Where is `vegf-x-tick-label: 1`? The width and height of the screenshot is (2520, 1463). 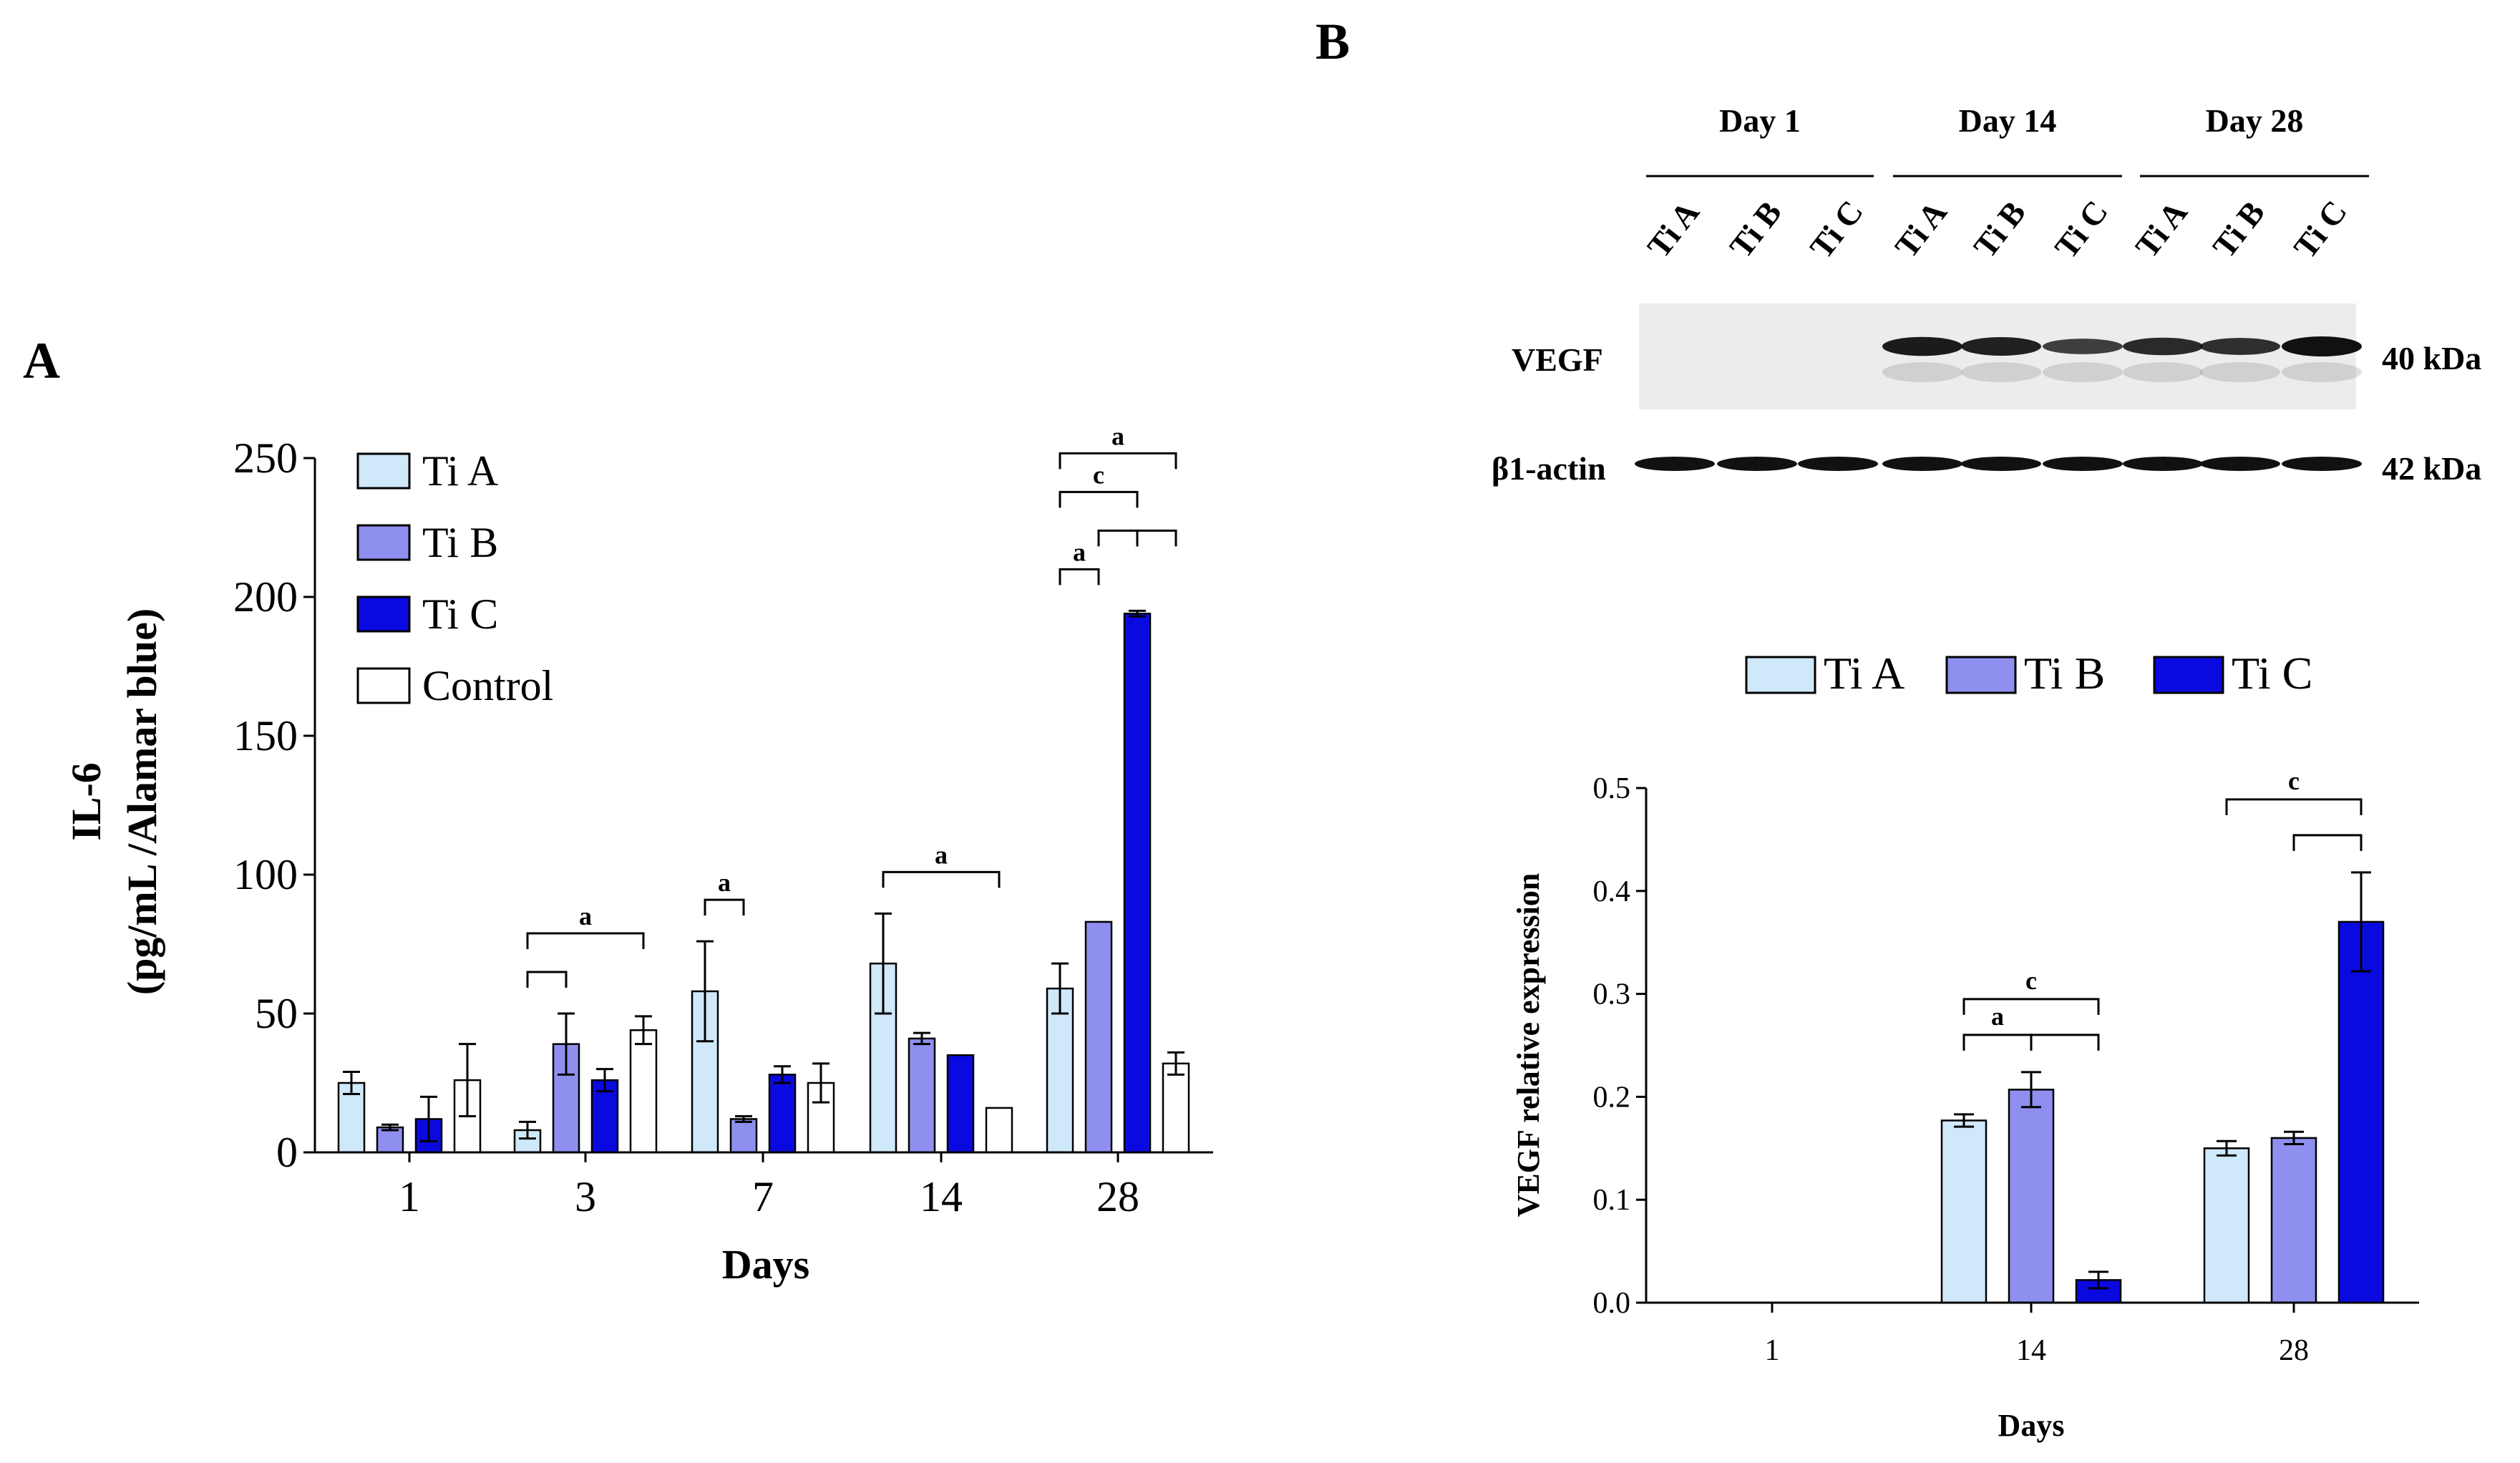
vegf-x-tick-label: 1 is located at coordinates (1772, 1350).